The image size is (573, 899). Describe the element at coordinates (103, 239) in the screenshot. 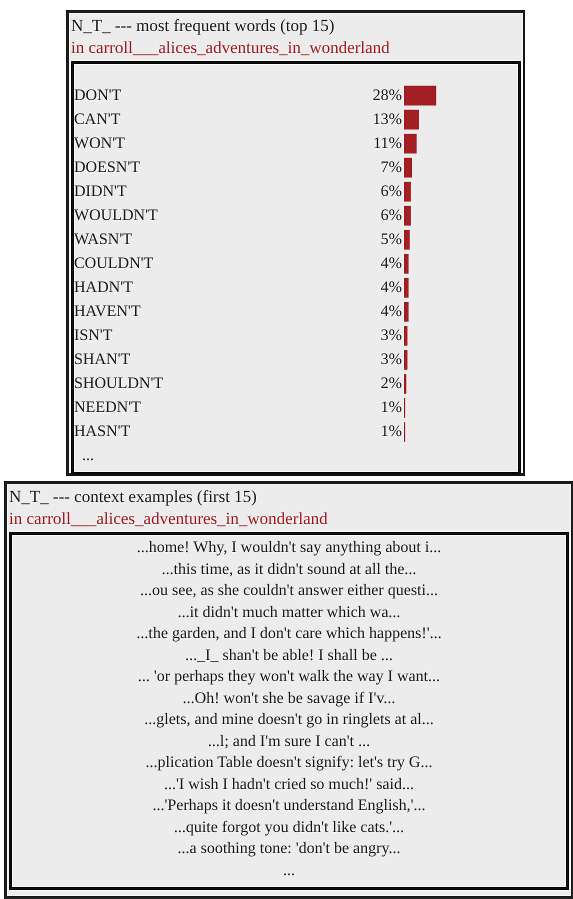

I see `y-tick-label: WASN'T` at that location.